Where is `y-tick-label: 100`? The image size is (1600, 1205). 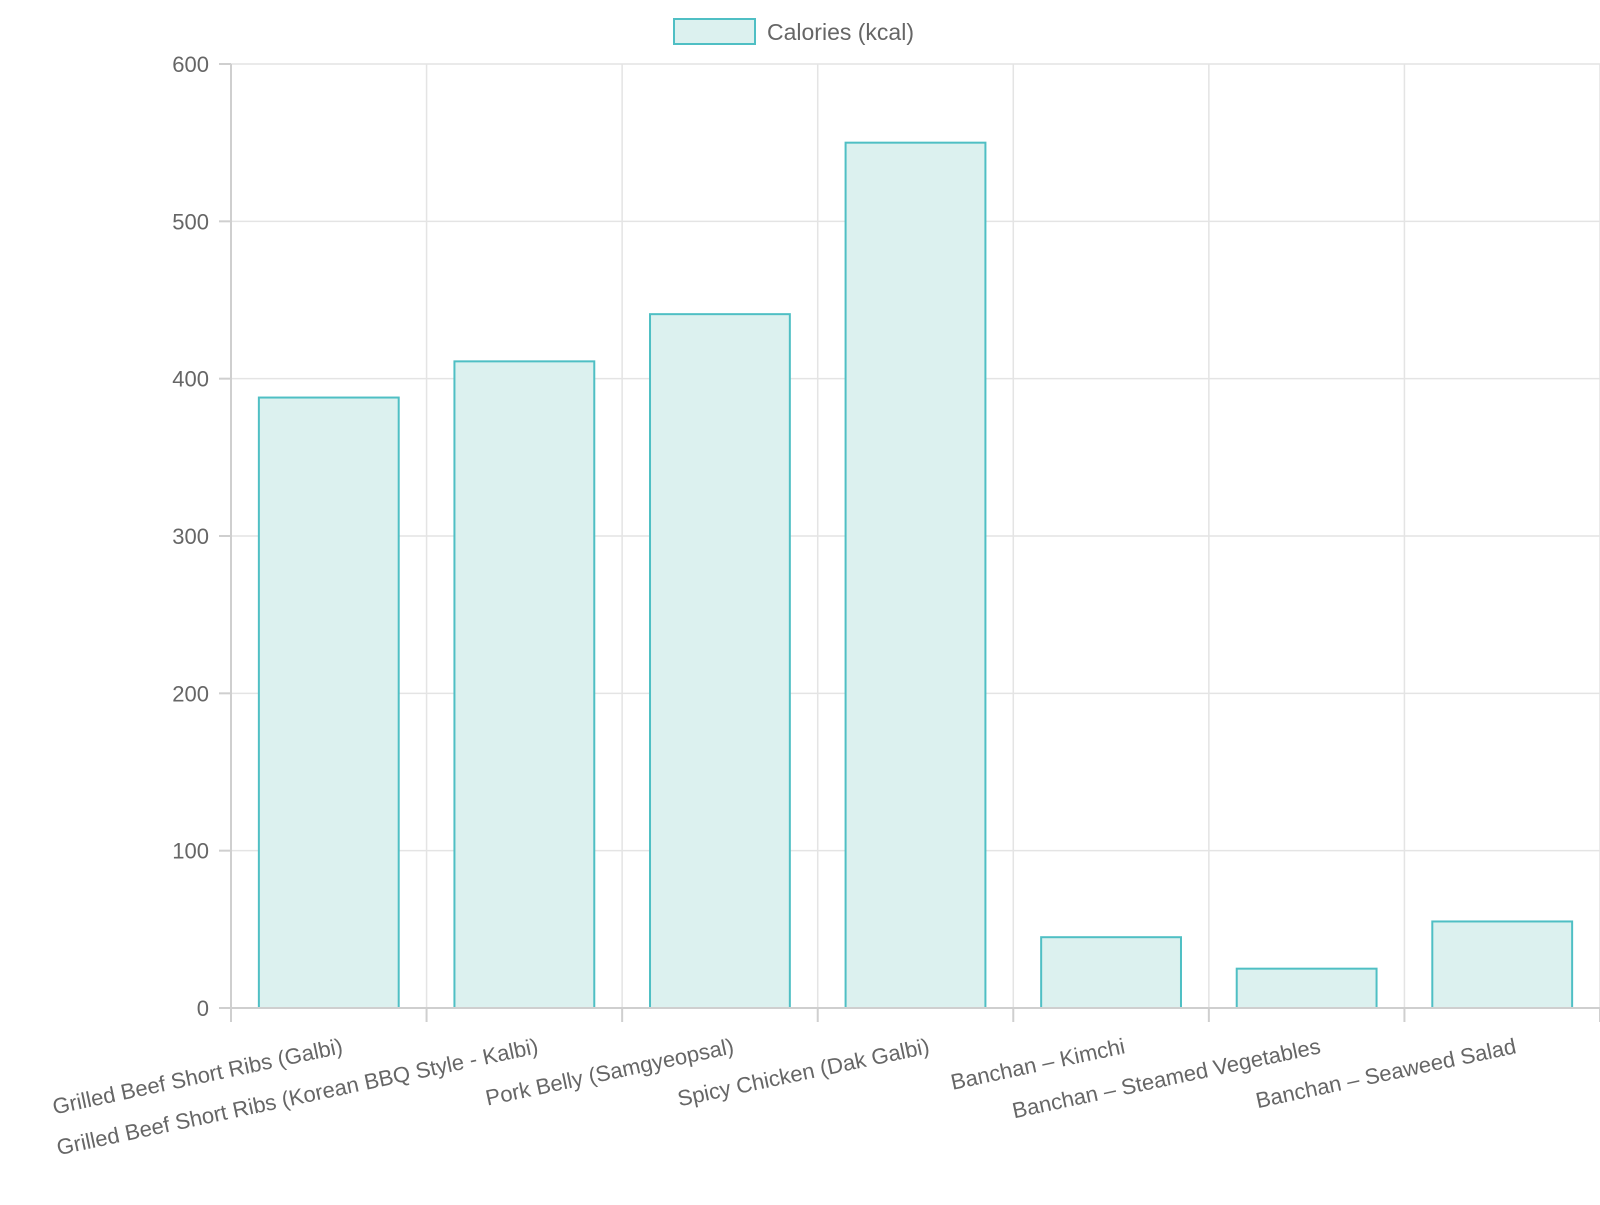 y-tick-label: 100 is located at coordinates (190, 851).